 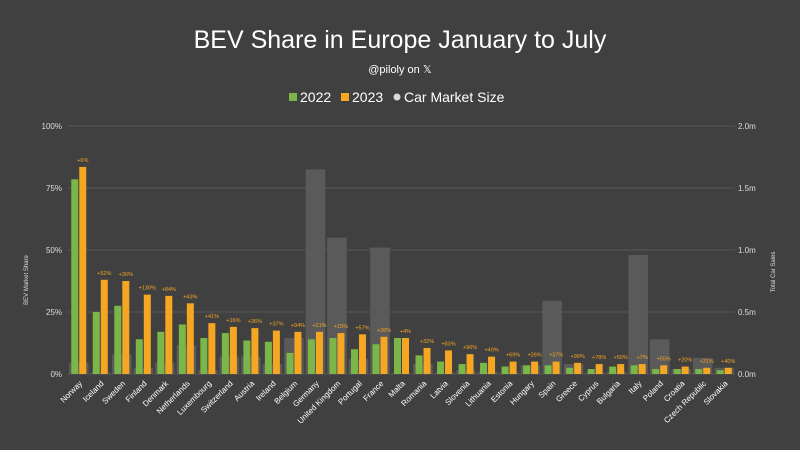 I want to click on growth-label: +16%, so click(x=233, y=321).